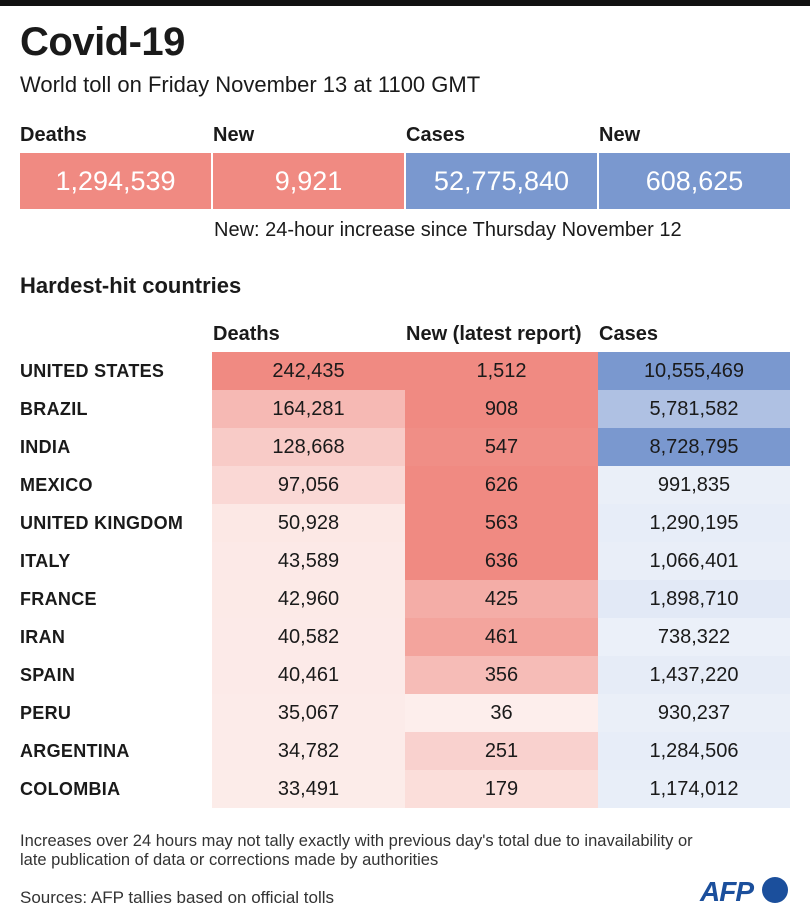 The height and width of the screenshot is (924, 810). I want to click on table-row: ITALY 43,589 636 1,066,401, so click(405, 561).